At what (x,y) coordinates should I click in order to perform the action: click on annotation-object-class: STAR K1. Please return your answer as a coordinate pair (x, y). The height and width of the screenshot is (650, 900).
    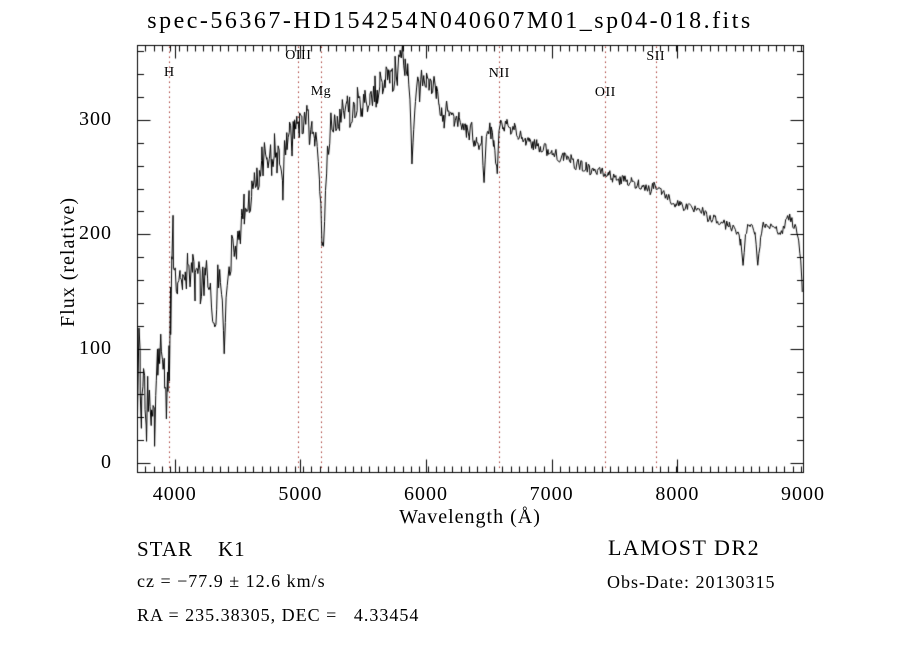
    Looking at the image, I should click on (191, 549).